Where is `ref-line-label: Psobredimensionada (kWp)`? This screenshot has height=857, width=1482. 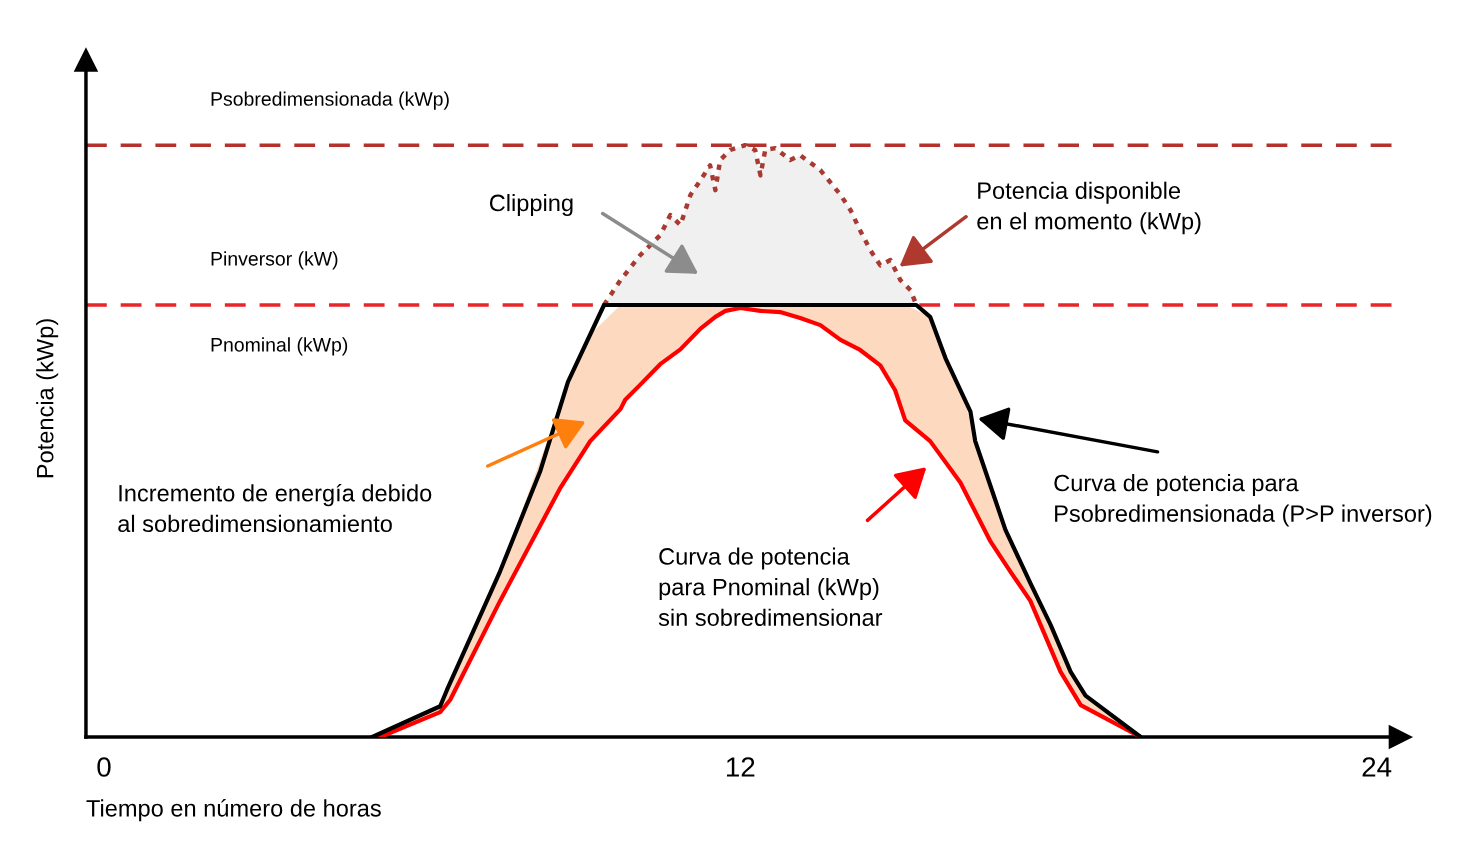 ref-line-label: Psobredimensionada (kWp) is located at coordinates (330, 100).